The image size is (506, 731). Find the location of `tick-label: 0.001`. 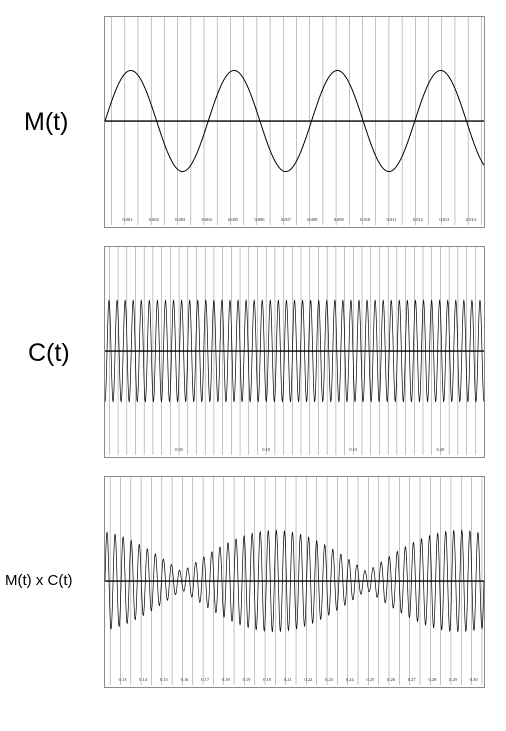

tick-label: 0.001 is located at coordinates (127, 219).